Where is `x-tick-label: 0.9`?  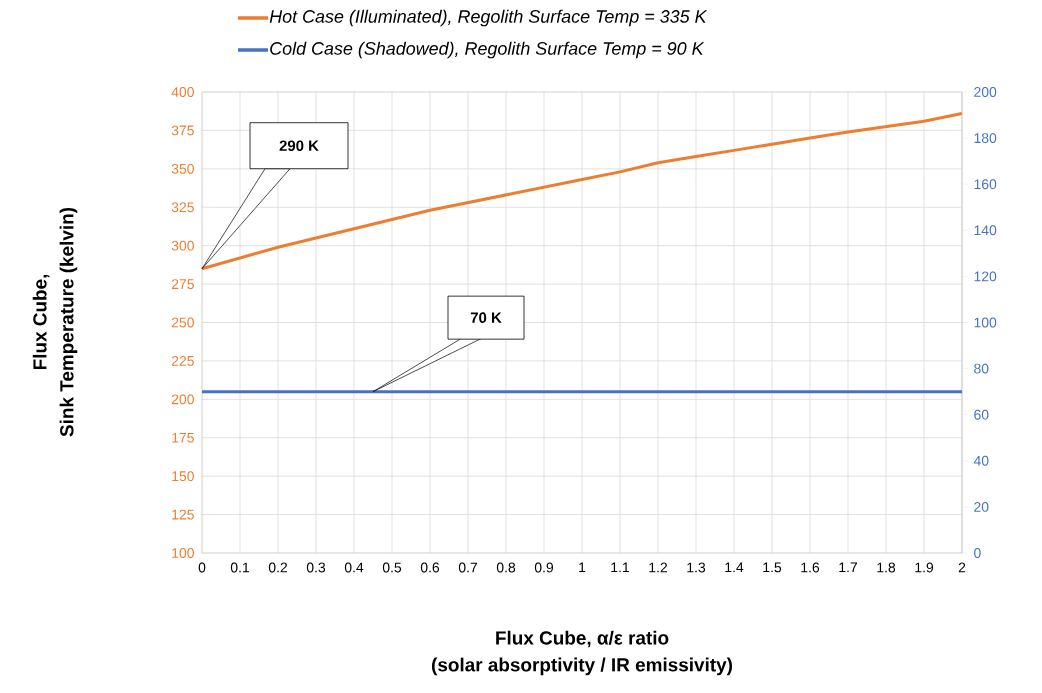
x-tick-label: 0.9 is located at coordinates (544, 567).